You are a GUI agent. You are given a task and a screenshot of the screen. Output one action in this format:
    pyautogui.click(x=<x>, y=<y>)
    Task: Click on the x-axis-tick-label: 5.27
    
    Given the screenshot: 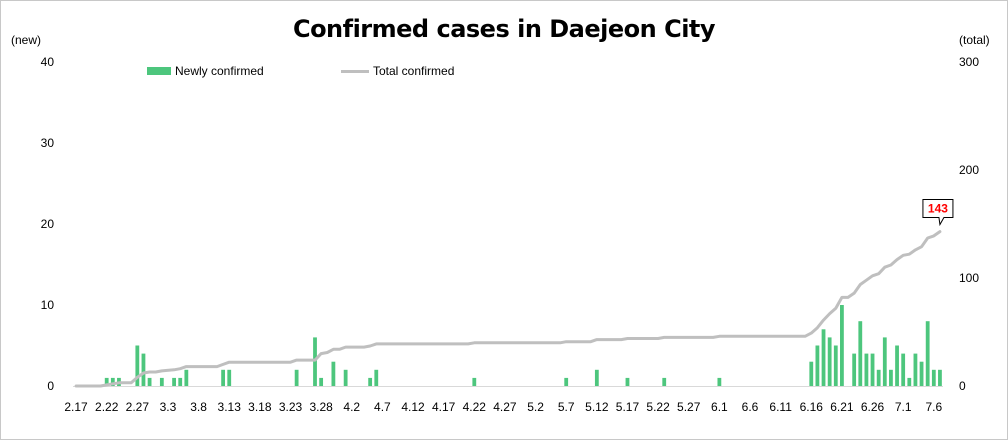 What is the action you would take?
    pyautogui.click(x=689, y=407)
    